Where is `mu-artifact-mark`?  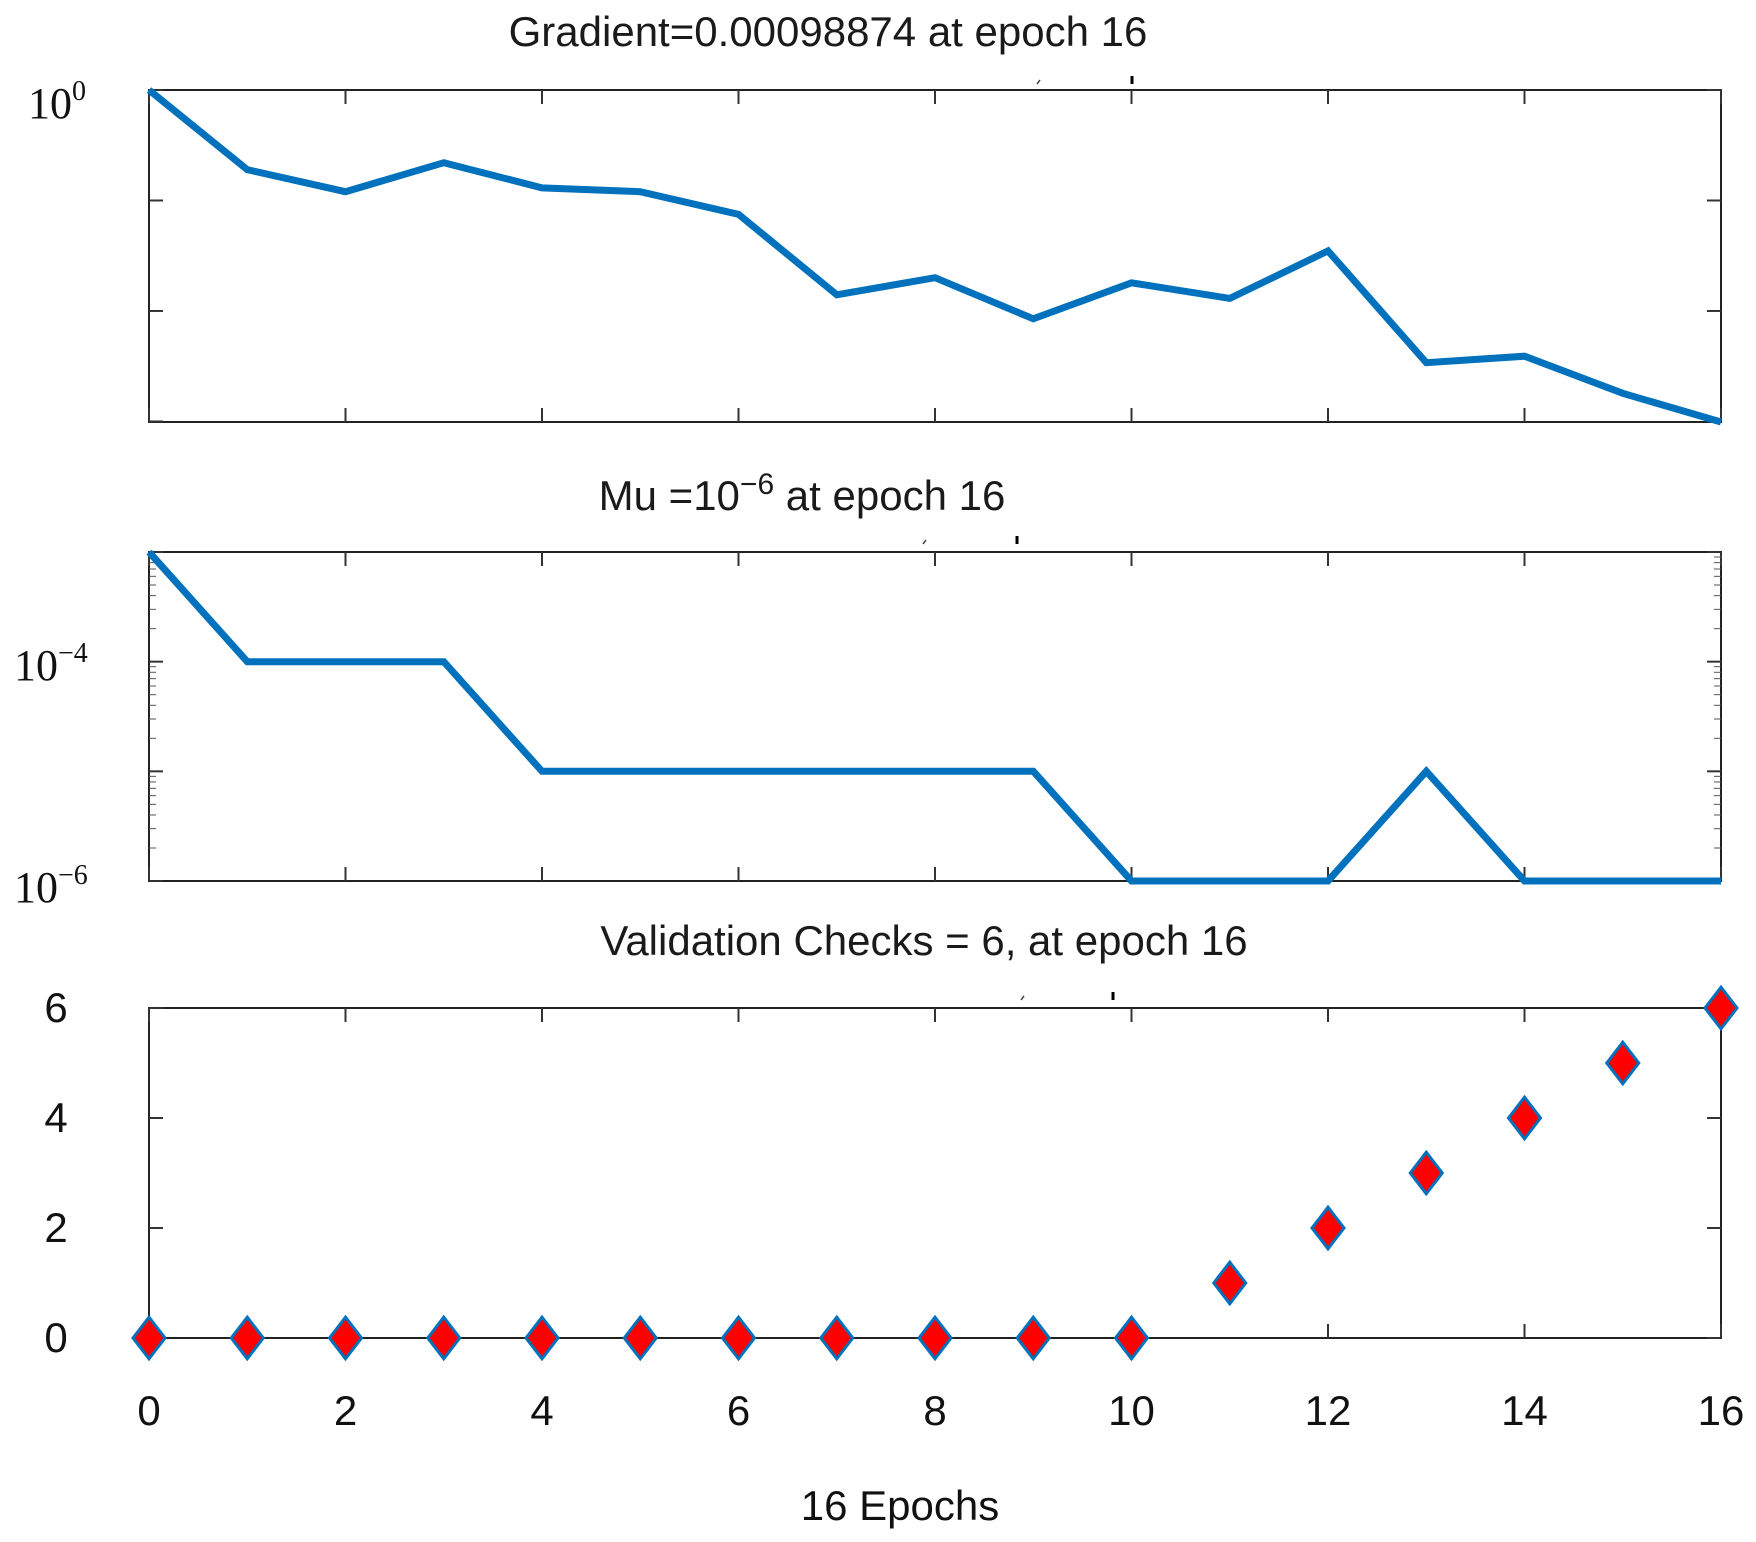 mu-artifact-mark is located at coordinates (924, 542).